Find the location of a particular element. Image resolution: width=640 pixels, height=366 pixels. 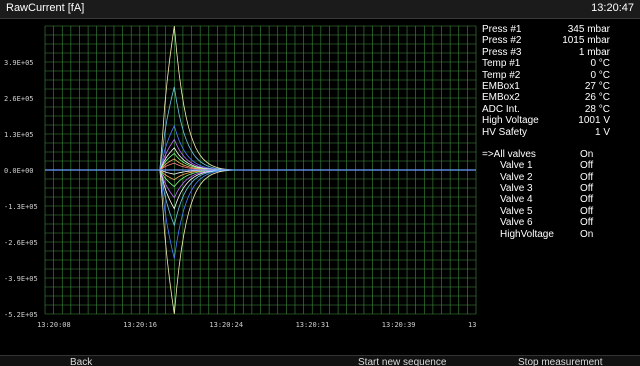

reading-value: 28 °C is located at coordinates (597, 109).